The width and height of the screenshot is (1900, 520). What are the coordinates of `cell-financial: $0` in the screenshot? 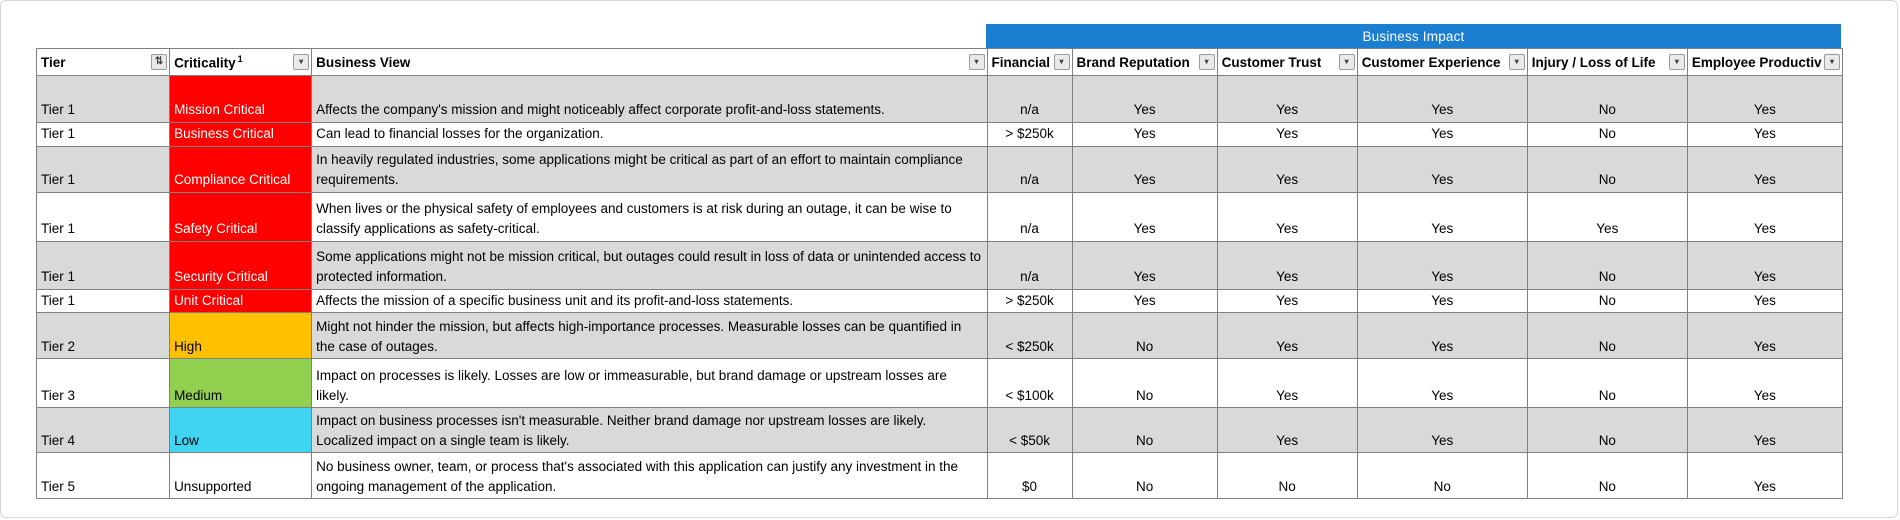 It's located at (1029, 476).